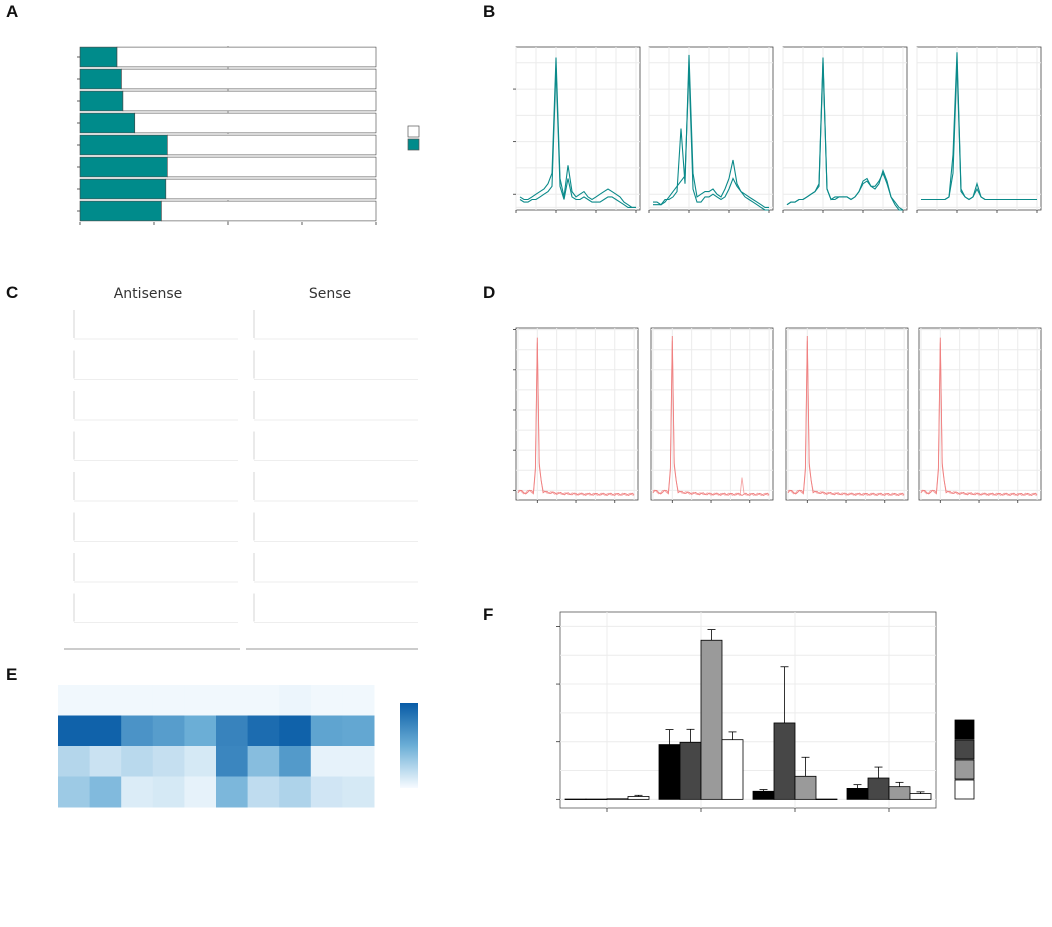 This screenshot has width=1052, height=927. I want to click on panel-label-f: F, so click(488, 614).